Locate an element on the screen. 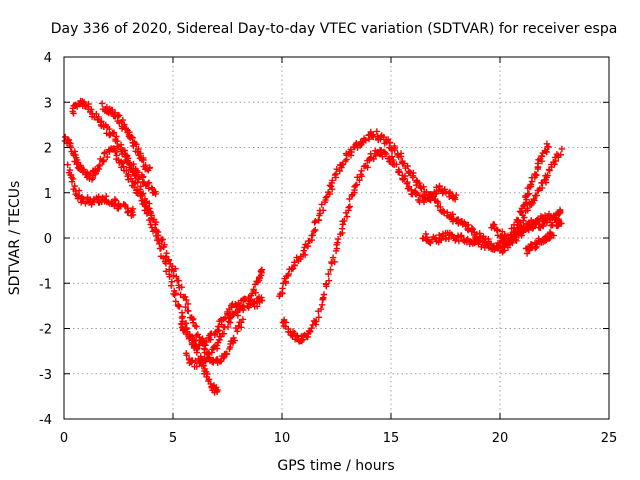 This screenshot has width=640, height=480. x-tick-label: 15 is located at coordinates (391, 438).